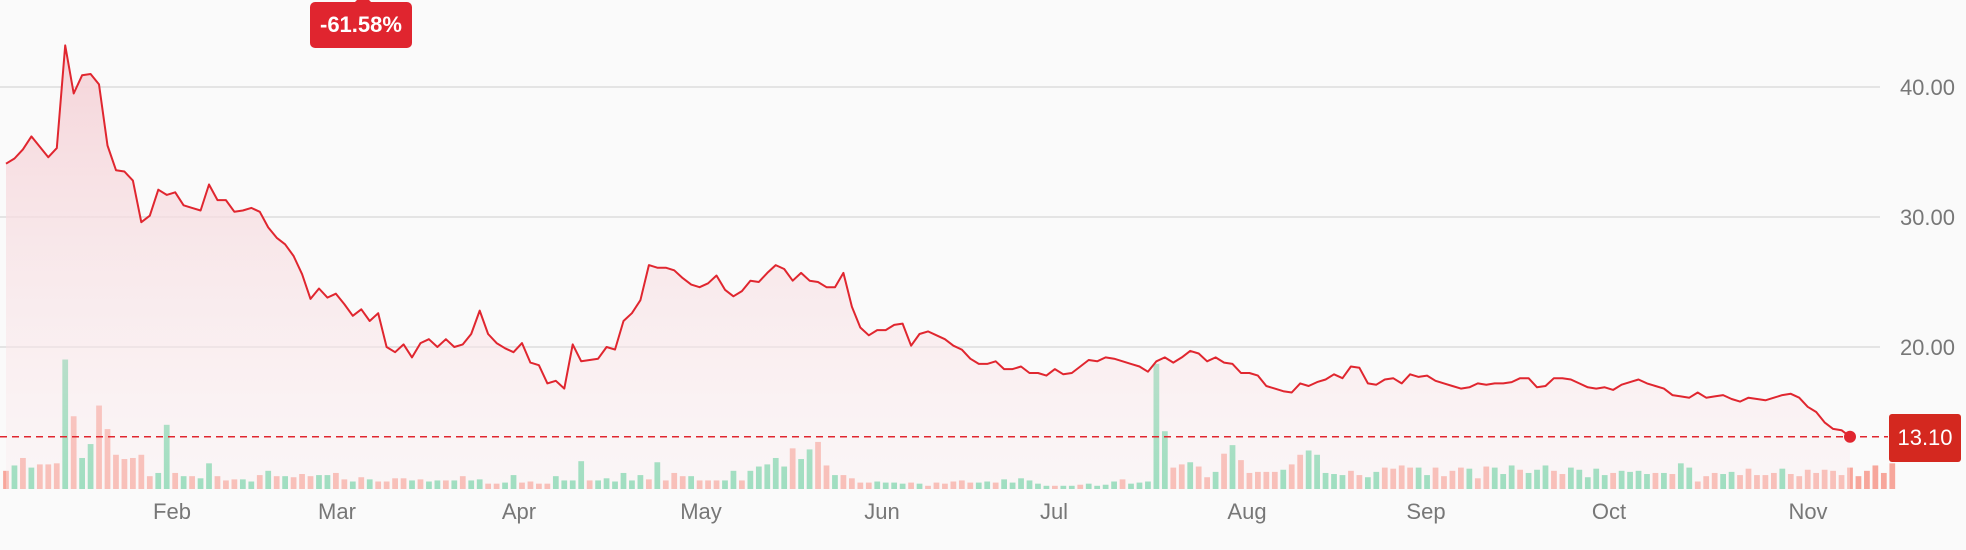 The height and width of the screenshot is (550, 1966). Describe the element at coordinates (337, 511) in the screenshot. I see `x-tick-label: Mar` at that location.